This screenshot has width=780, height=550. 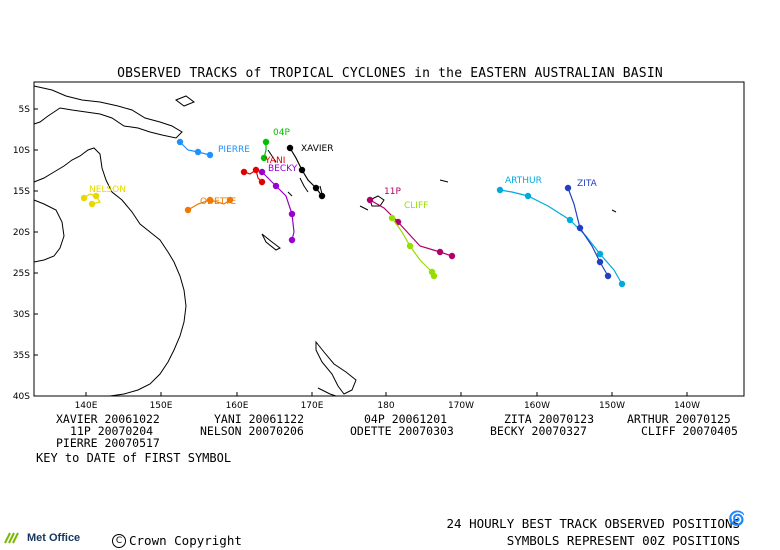 I want to click on storm-label-zita: ZITA, so click(x=587, y=184).